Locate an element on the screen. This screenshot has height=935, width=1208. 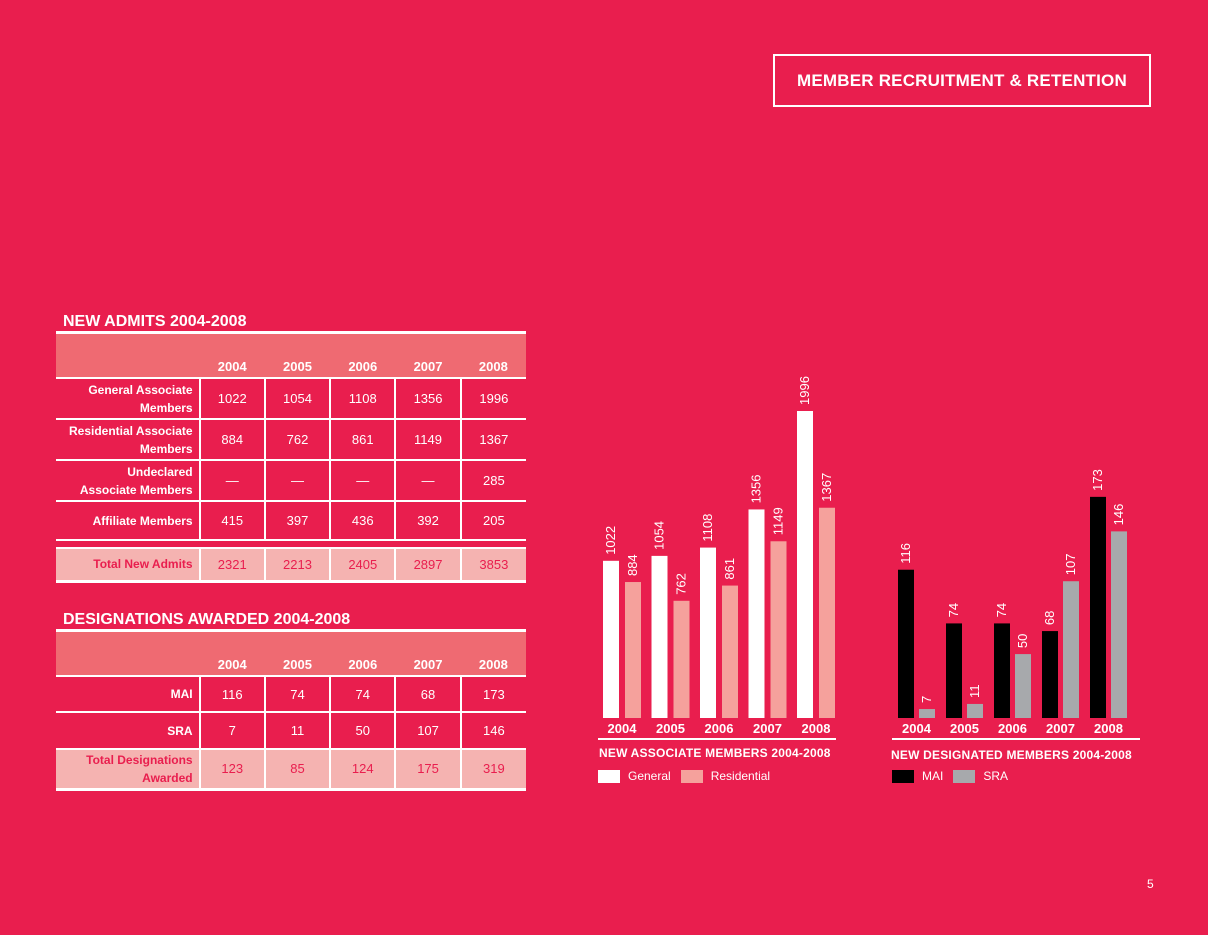
designated-chart-title: NEW DESIGNATED MEMBERS 2004-2008 is located at coordinates (1011, 755).